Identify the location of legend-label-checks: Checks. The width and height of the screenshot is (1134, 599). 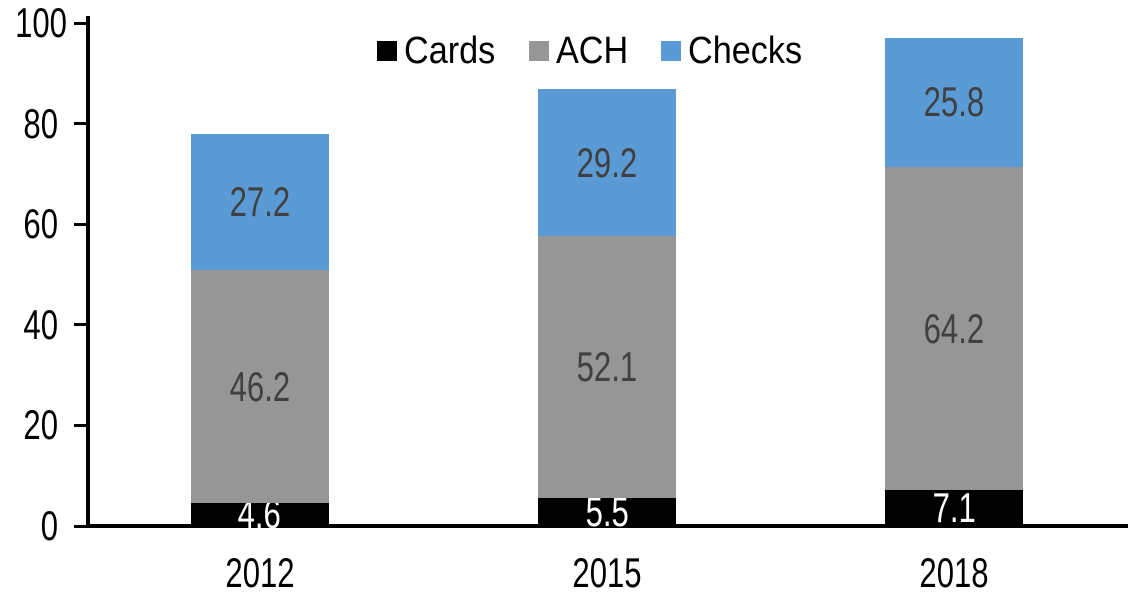
(744, 51).